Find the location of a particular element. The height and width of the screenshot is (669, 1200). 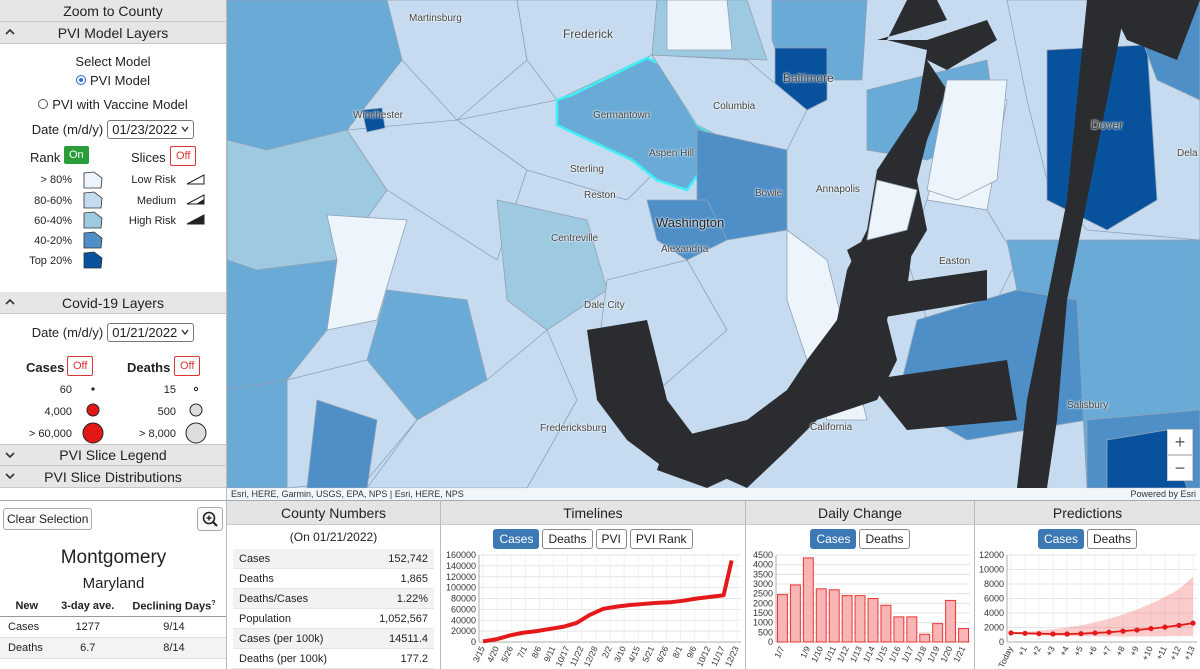

timeline-pvi-button: PVI is located at coordinates (611, 539).